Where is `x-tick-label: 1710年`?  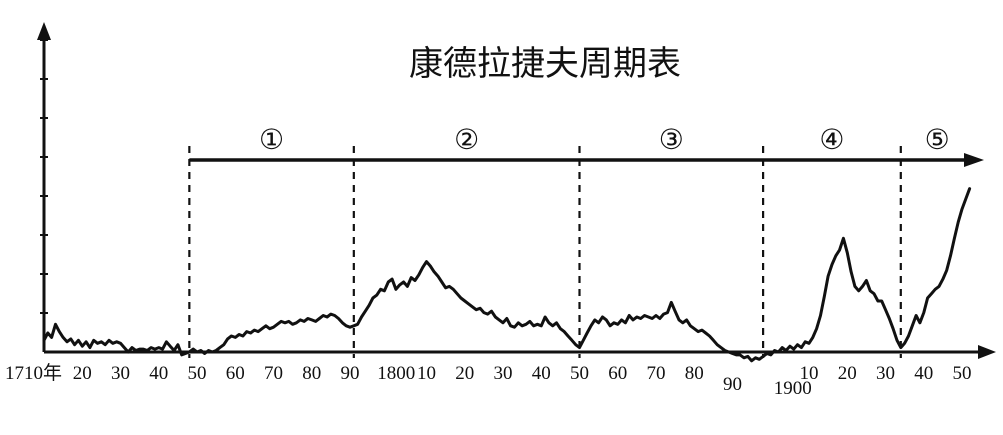
x-tick-label: 1710年 is located at coordinates (33, 373).